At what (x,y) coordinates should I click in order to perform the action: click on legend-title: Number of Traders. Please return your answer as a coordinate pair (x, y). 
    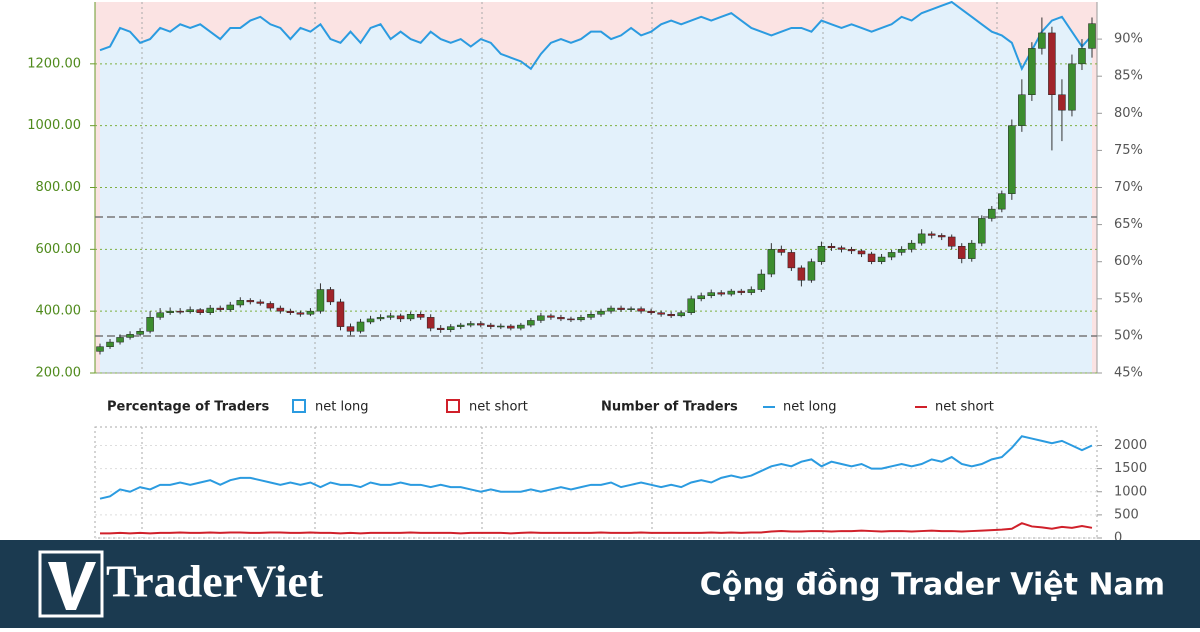
    Looking at the image, I should click on (669, 407).